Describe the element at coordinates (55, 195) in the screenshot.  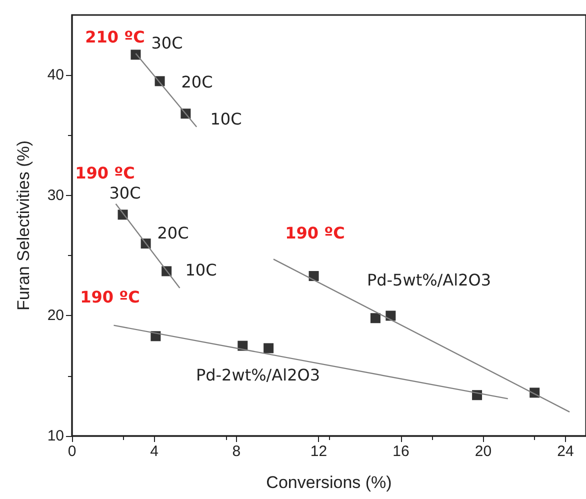
I see `y-tick-label: 30` at that location.